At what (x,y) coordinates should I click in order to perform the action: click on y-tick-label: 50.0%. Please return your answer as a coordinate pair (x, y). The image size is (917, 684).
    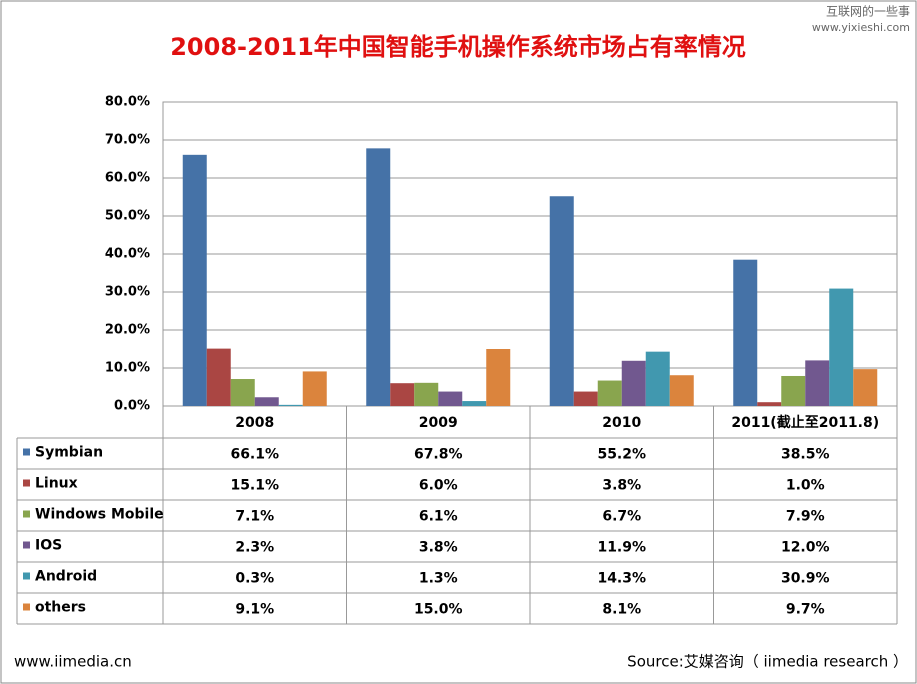
    Looking at the image, I should click on (127, 216).